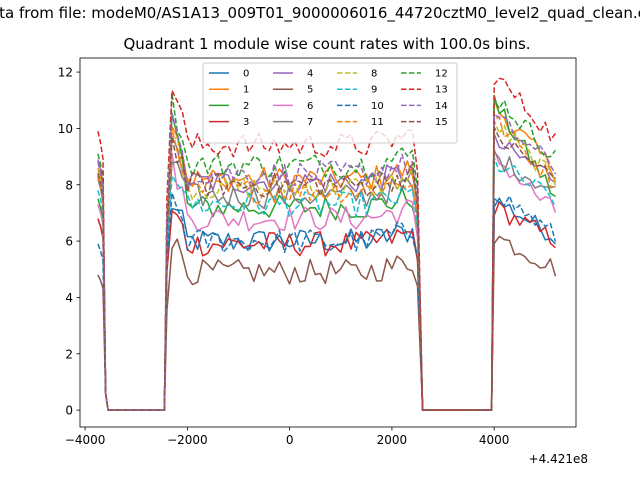  What do you see at coordinates (310, 90) in the screenshot?
I see `legend-label-5: 5` at bounding box center [310, 90].